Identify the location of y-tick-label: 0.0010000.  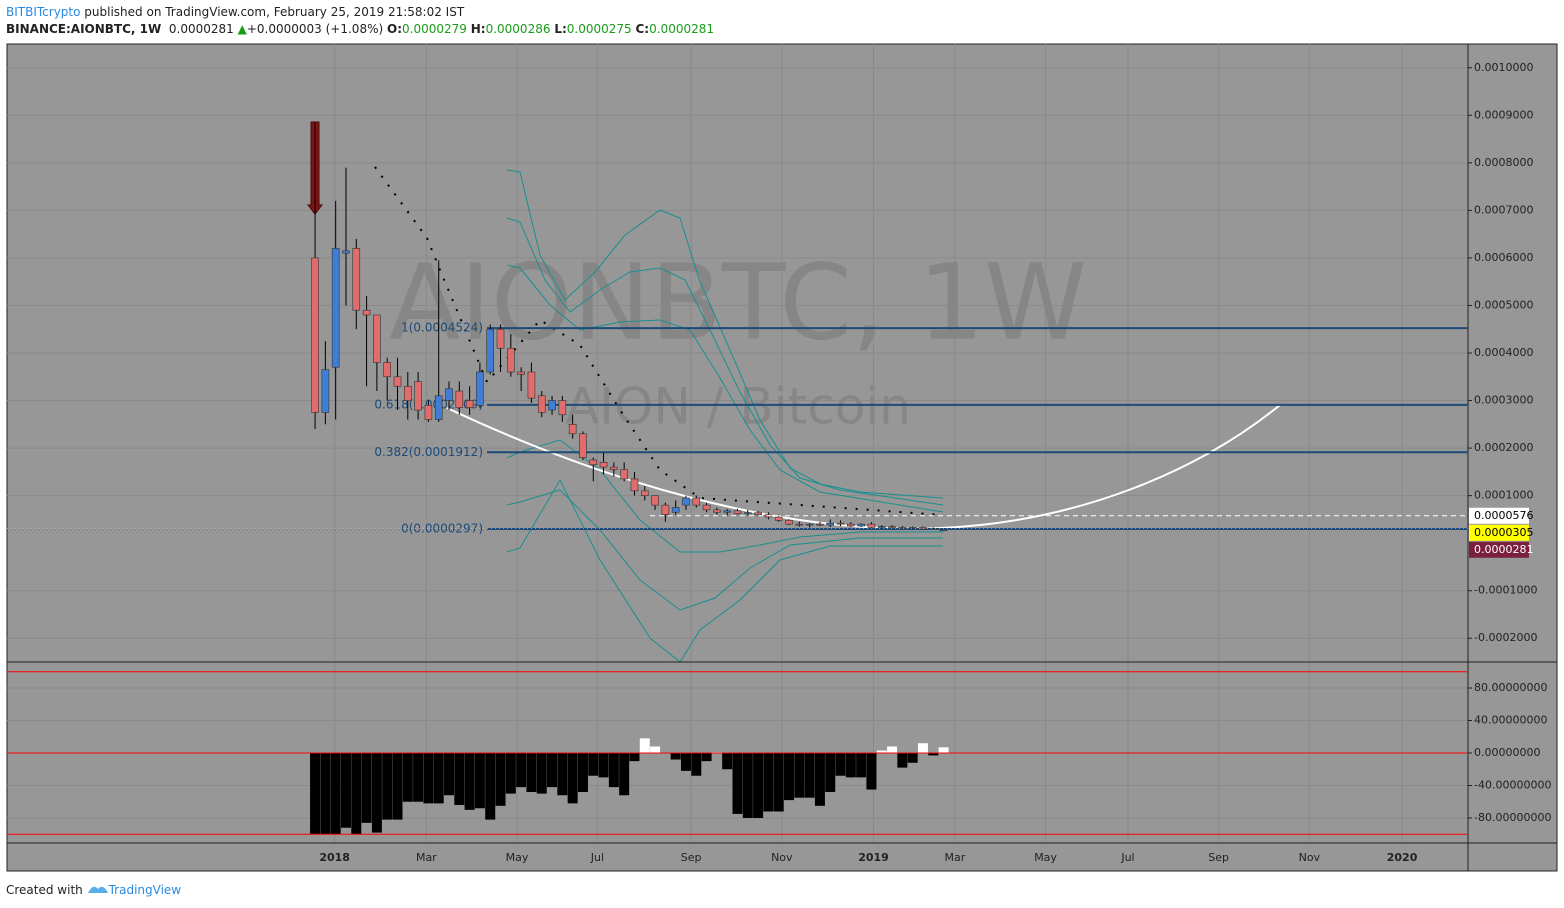
(1504, 67).